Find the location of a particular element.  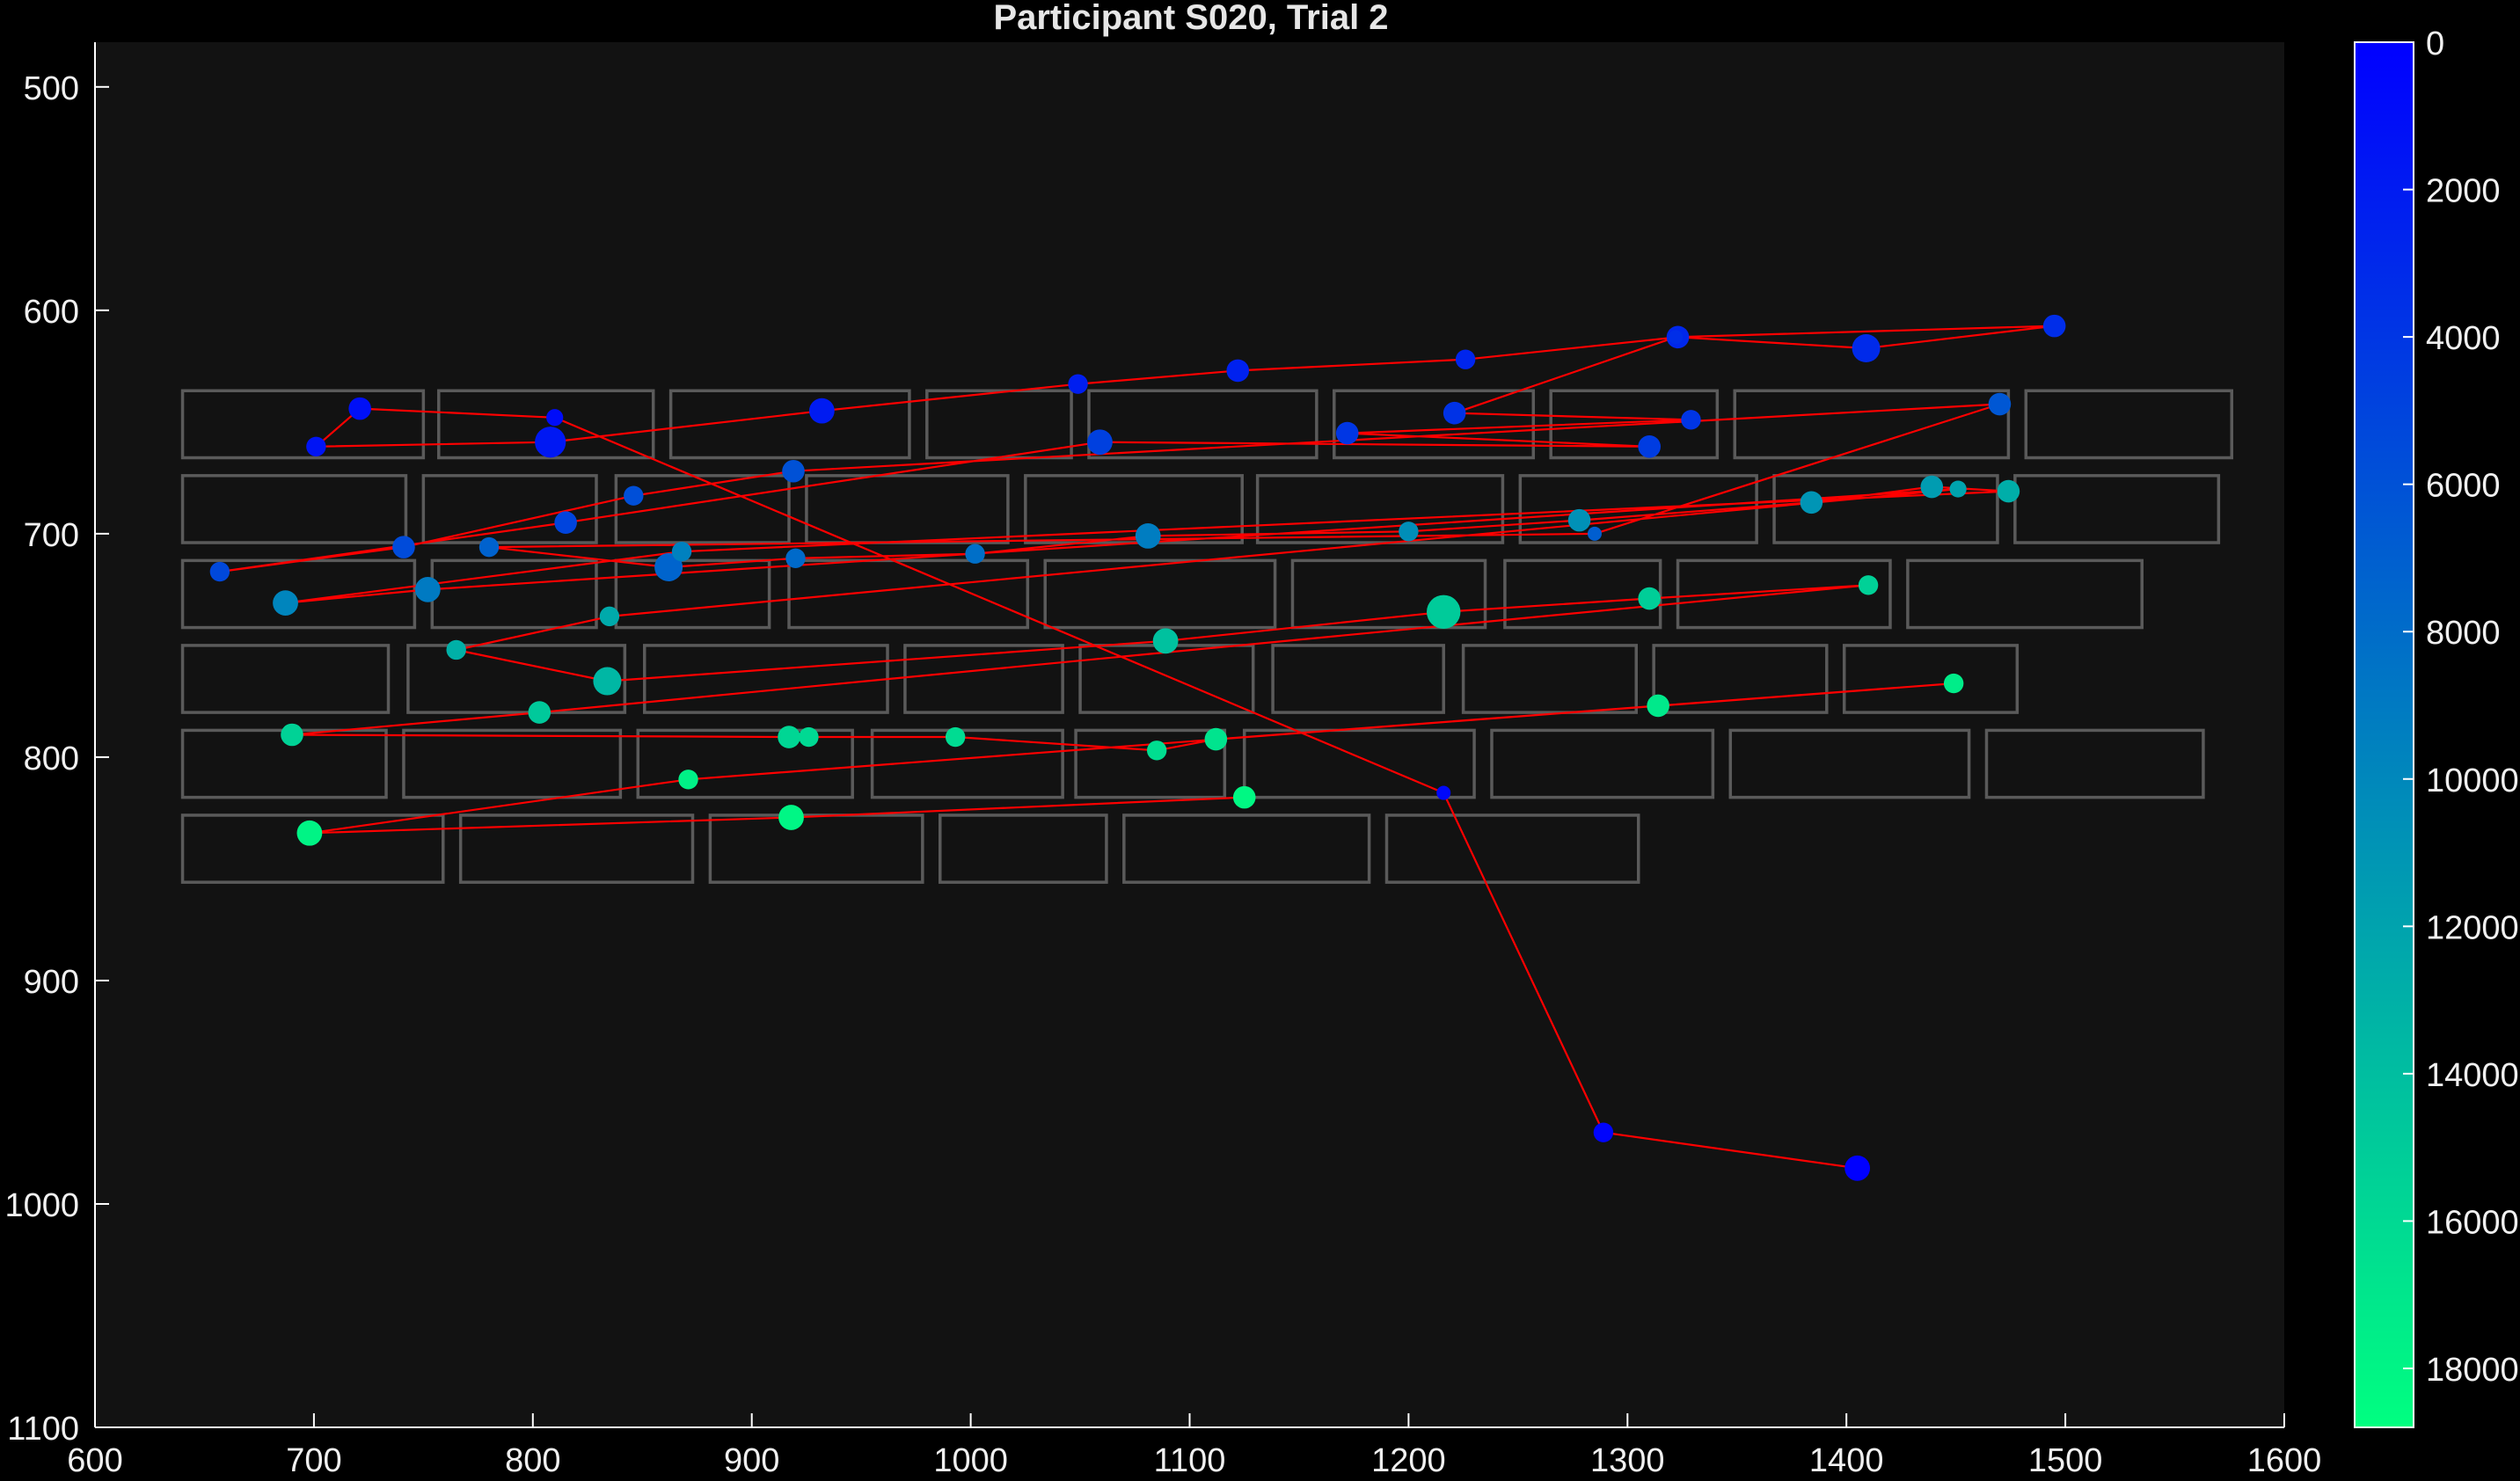

y-tick-label: 800 is located at coordinates (51, 758).